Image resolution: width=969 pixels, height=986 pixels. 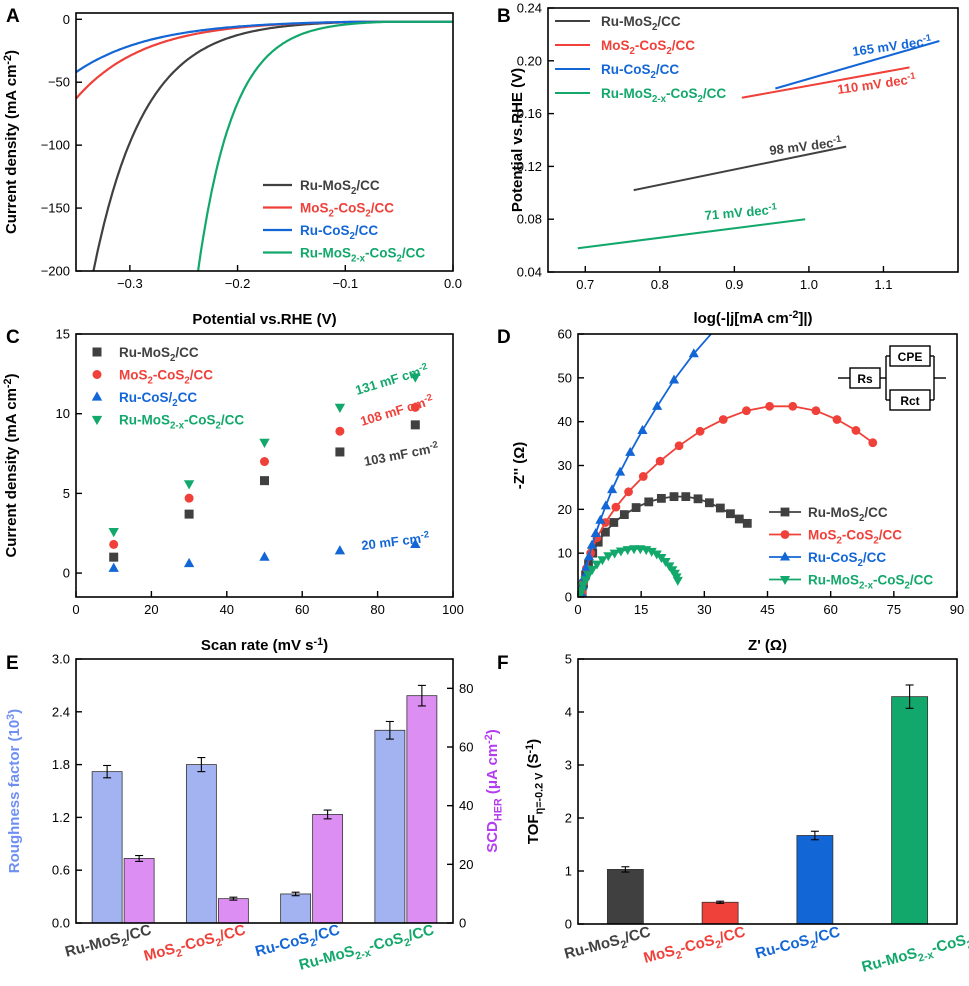 What do you see at coordinates (736, 212) in the screenshot?
I see `text-span: 71 mV dec` at bounding box center [736, 212].